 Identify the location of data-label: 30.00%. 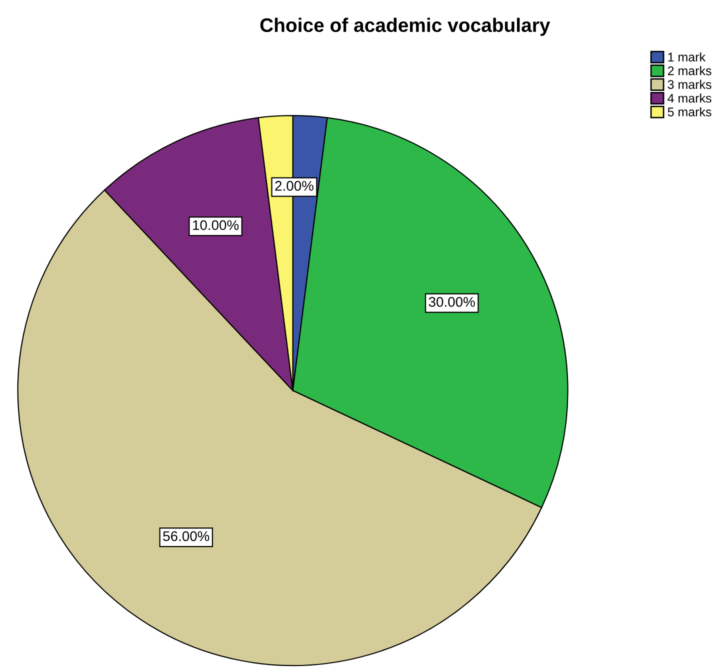
(451, 301).